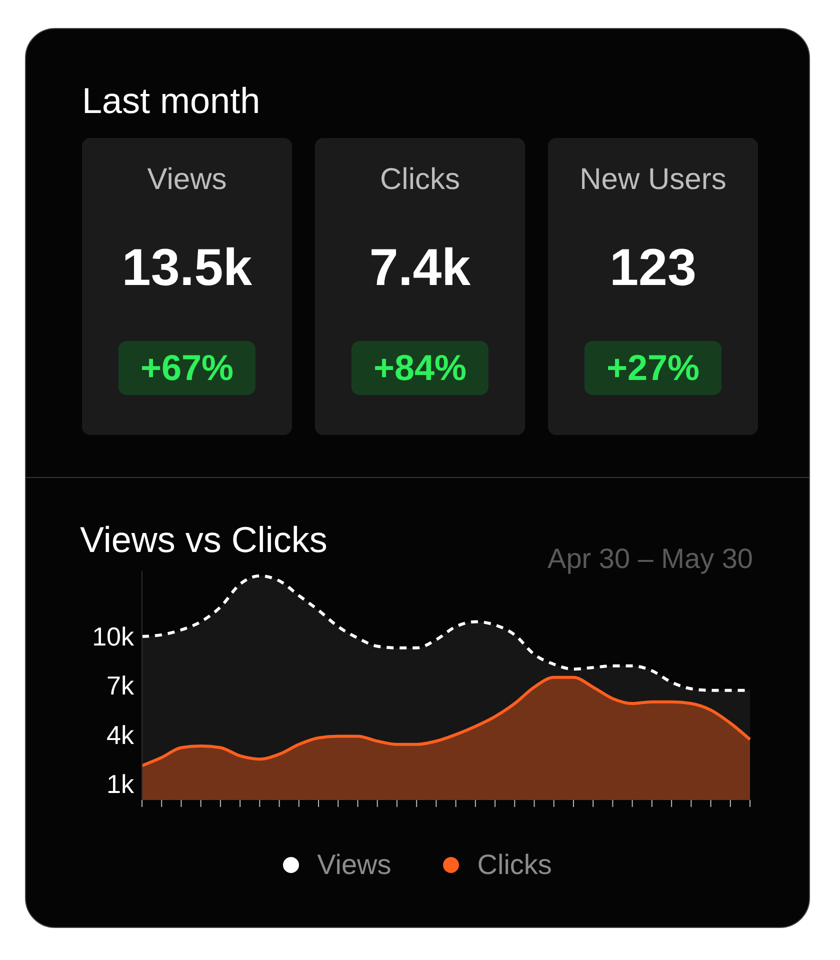  I want to click on legend-label: Views, so click(354, 865).